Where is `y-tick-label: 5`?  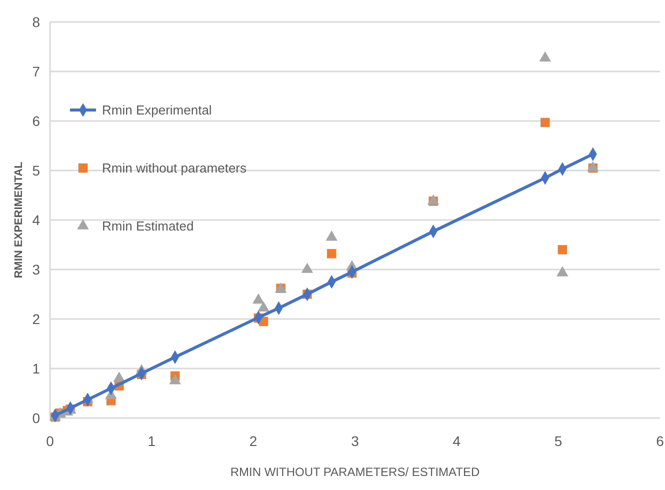 y-tick-label: 5 is located at coordinates (36, 170).